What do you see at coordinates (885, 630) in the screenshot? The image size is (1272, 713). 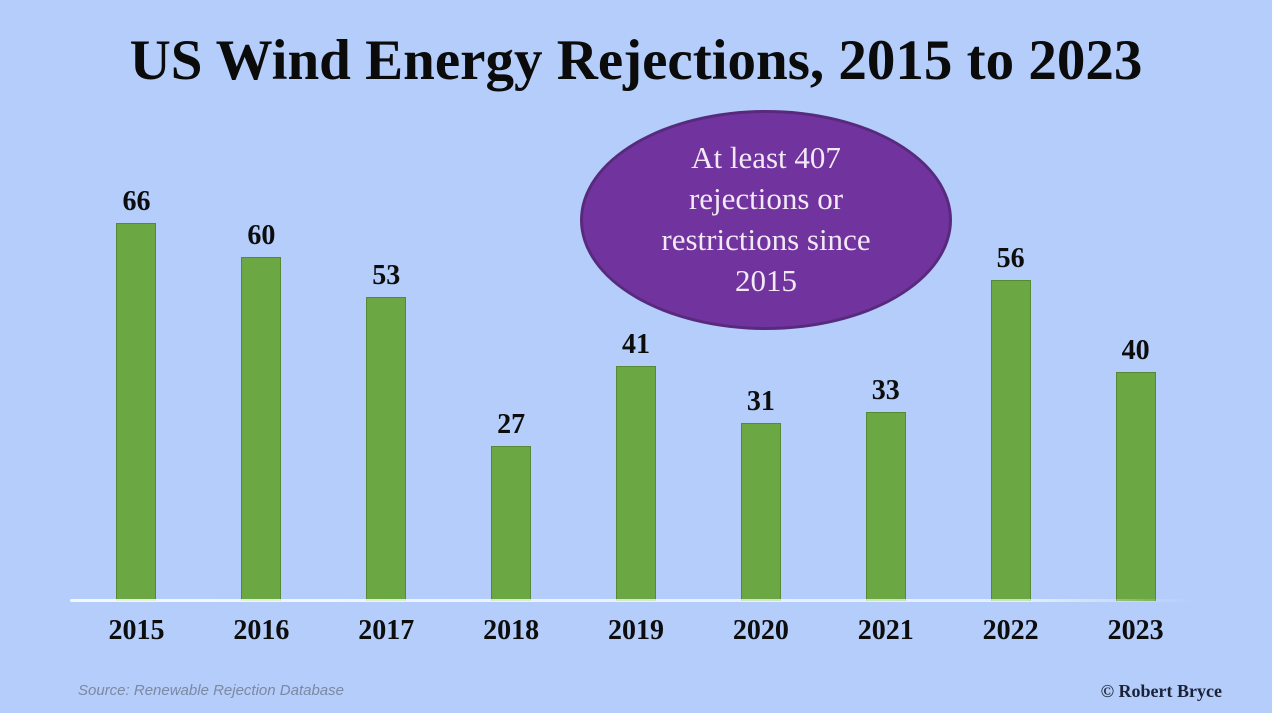 I see `year-label-2021: 2021` at bounding box center [885, 630].